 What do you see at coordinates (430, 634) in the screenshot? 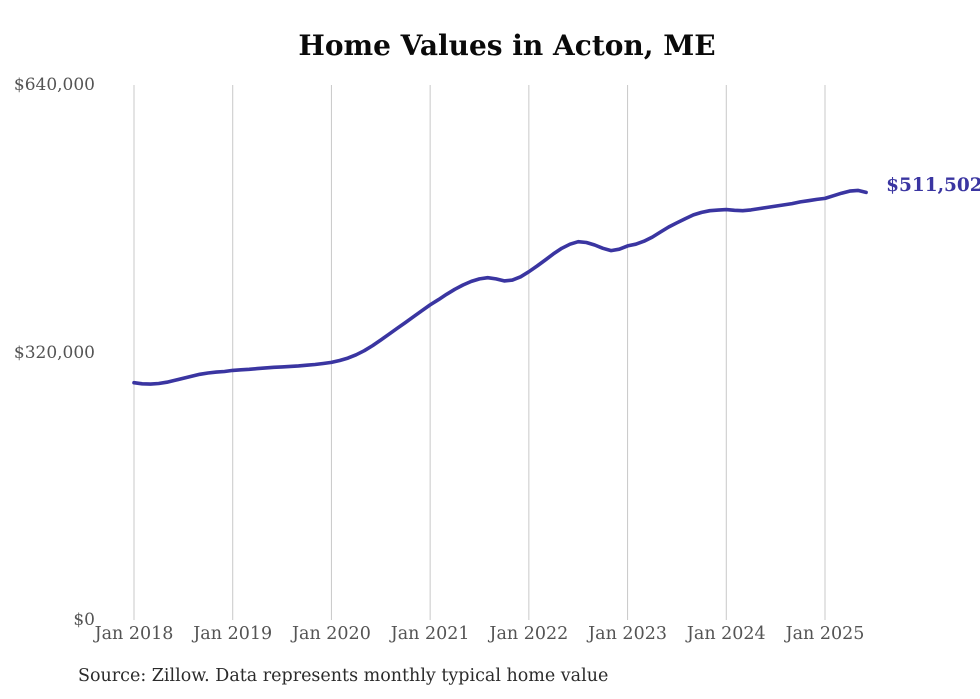
I see `x-tick-label: Jan 2021` at bounding box center [430, 634].